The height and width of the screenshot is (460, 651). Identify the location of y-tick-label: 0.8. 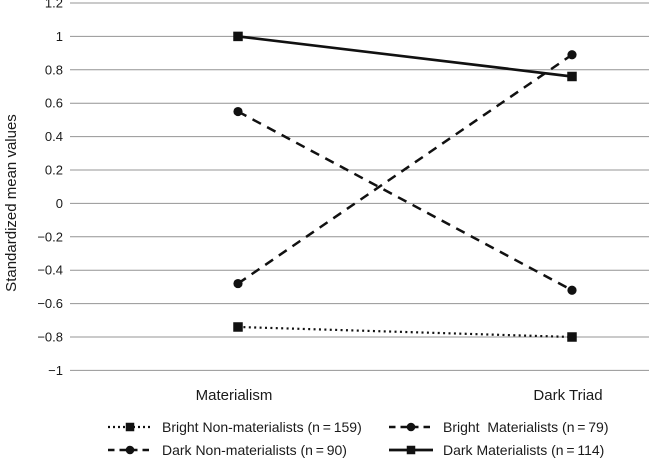
(54, 69).